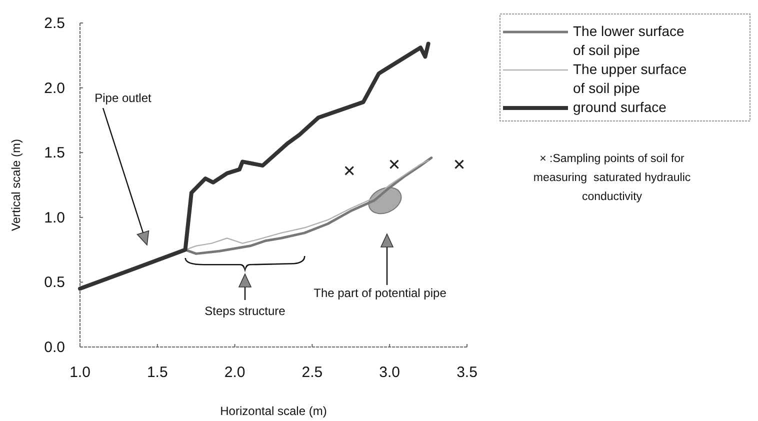 The image size is (758, 421). Describe the element at coordinates (16, 185) in the screenshot. I see `y-axis-title: Vertical scale (m)` at that location.